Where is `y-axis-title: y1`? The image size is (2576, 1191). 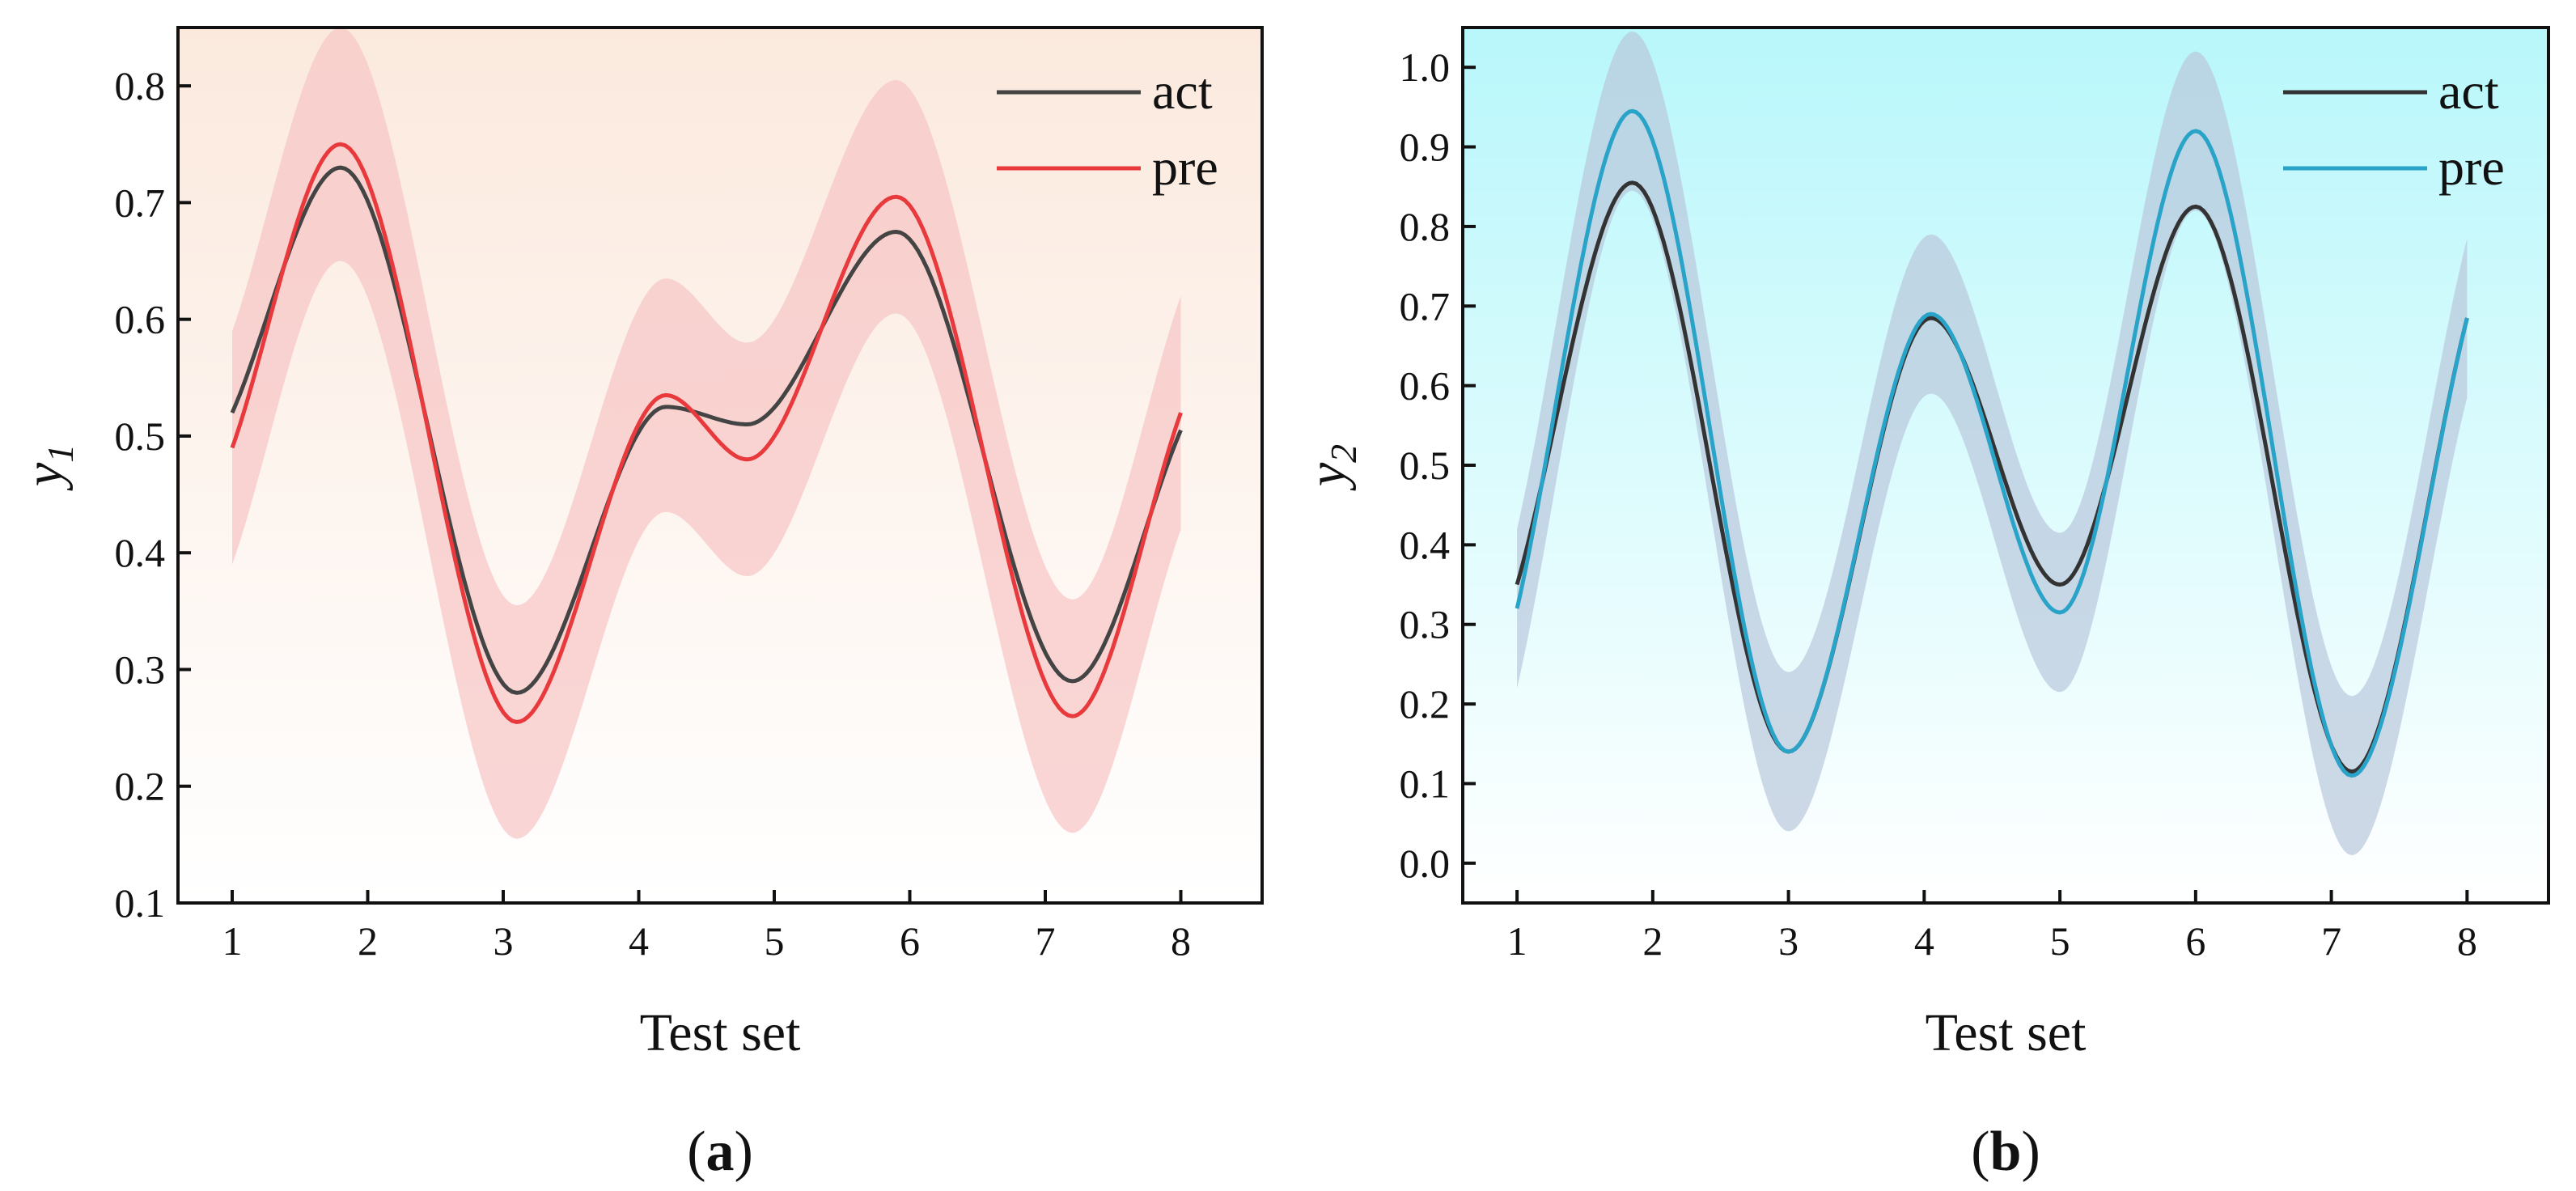
y-axis-title: y1 is located at coordinates (48, 467).